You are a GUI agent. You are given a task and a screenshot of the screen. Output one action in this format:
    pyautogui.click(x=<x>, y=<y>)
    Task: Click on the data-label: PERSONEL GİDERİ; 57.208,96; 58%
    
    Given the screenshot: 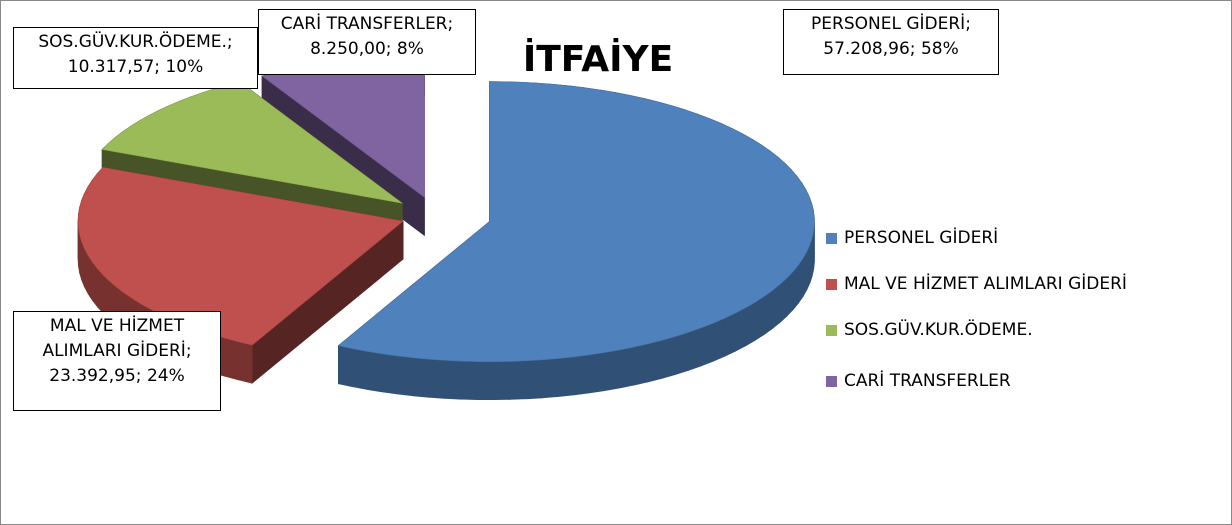 What is the action you would take?
    pyautogui.click(x=891, y=42)
    